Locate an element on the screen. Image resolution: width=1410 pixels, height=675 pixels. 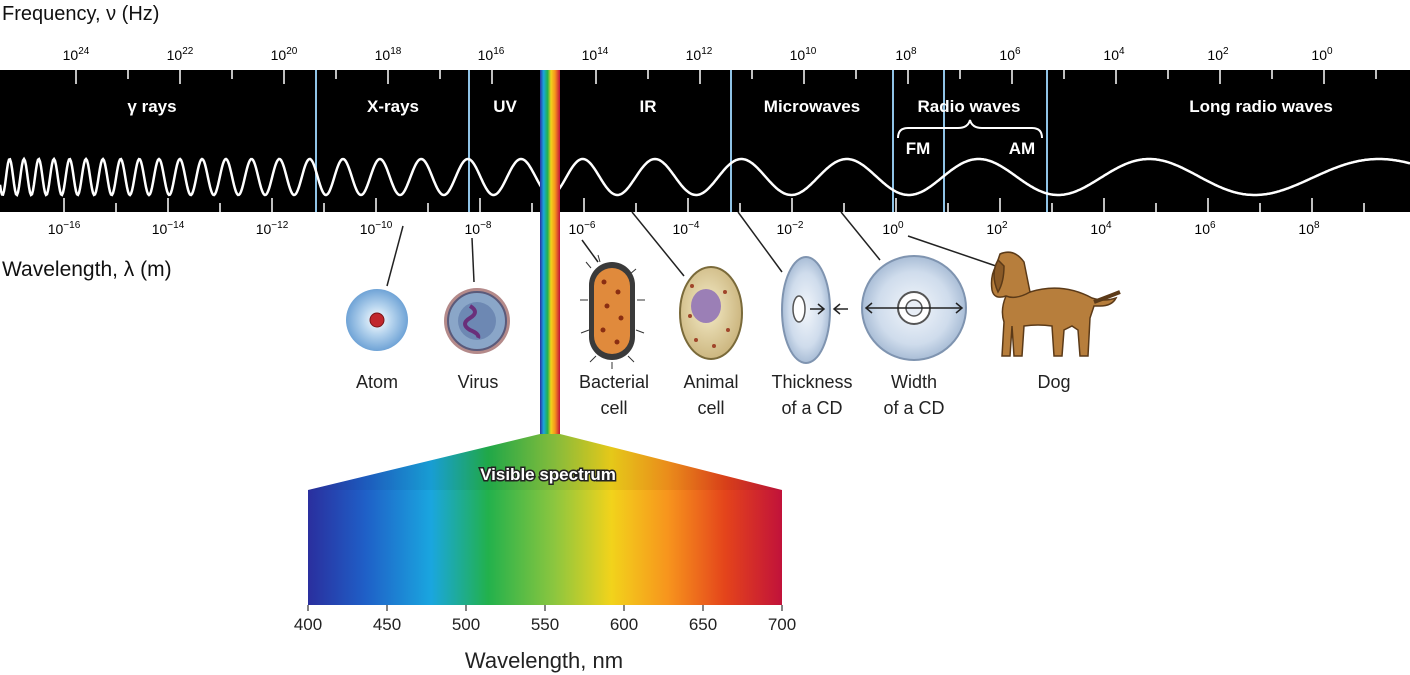
nm-tick-label: 700 is located at coordinates (782, 624).